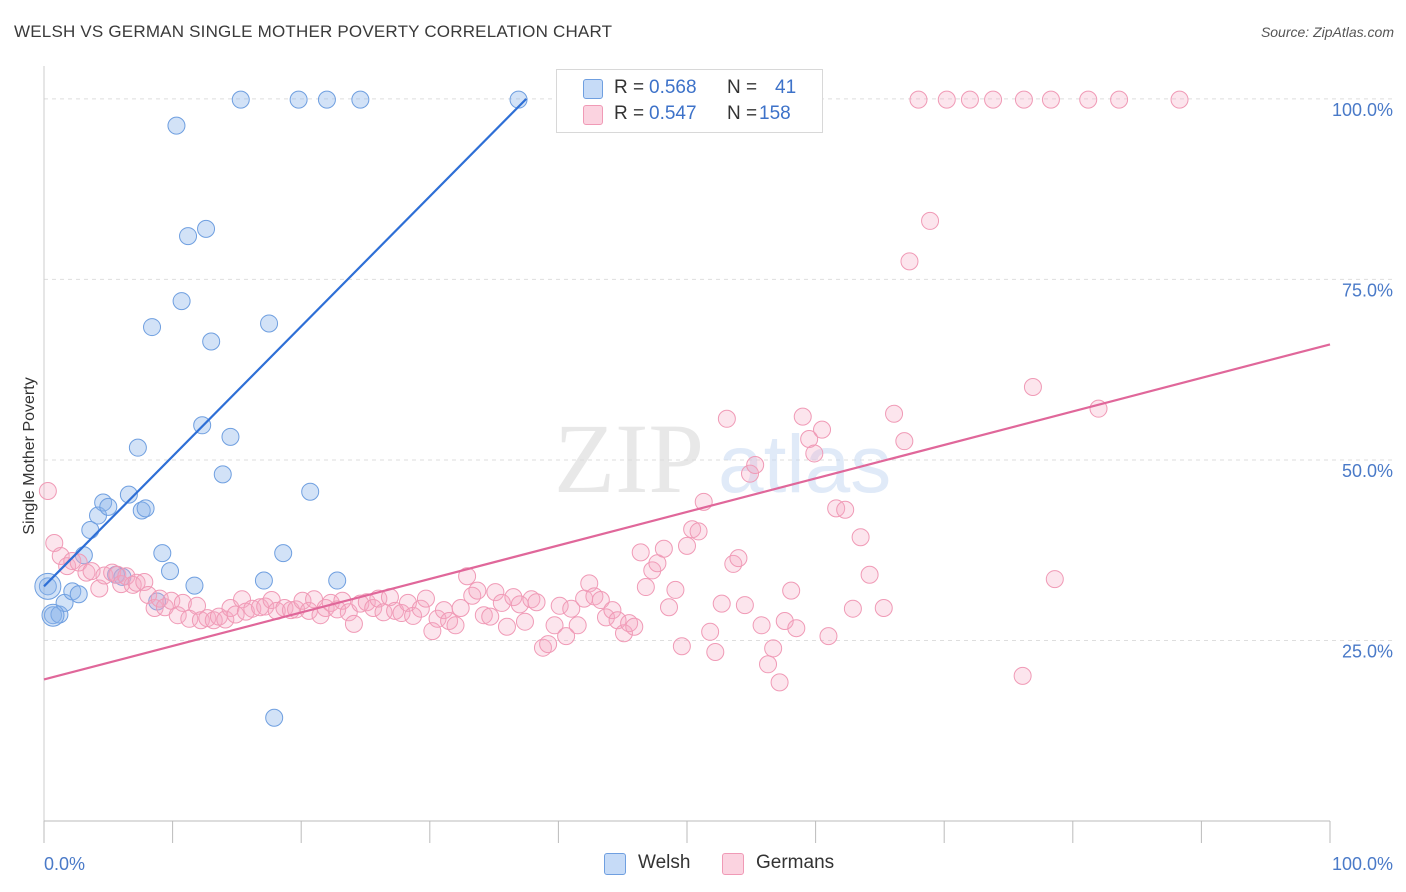  What do you see at coordinates (629, 458) in the screenshot?
I see `watermark-zip: ZIP` at bounding box center [629, 458].